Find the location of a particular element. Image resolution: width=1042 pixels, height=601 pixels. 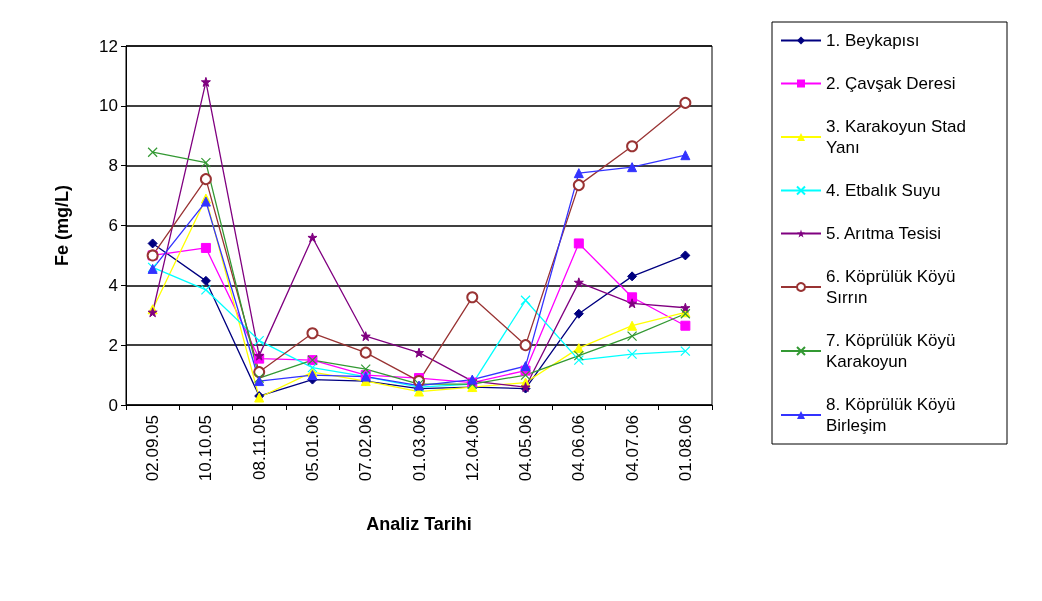

legend-label: 7. Köprülük Köyü Karakoyun is located at coordinates (893, 351).